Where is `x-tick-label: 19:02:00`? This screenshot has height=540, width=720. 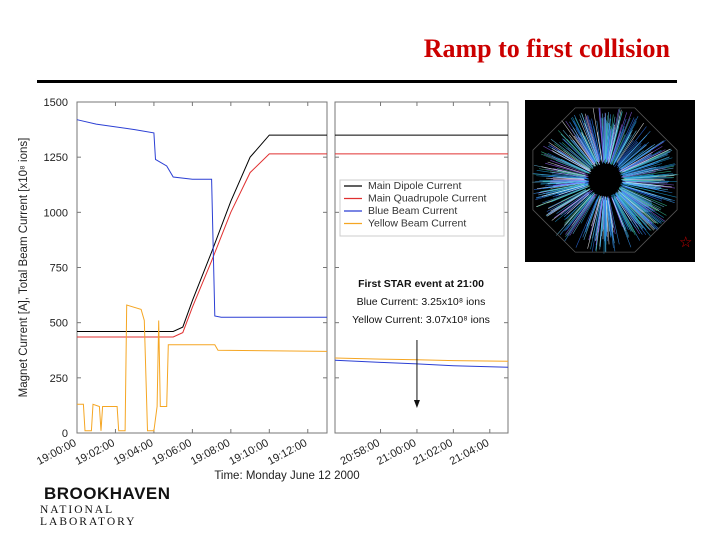
x-tick-label: 19:02:00 is located at coordinates (94, 452).